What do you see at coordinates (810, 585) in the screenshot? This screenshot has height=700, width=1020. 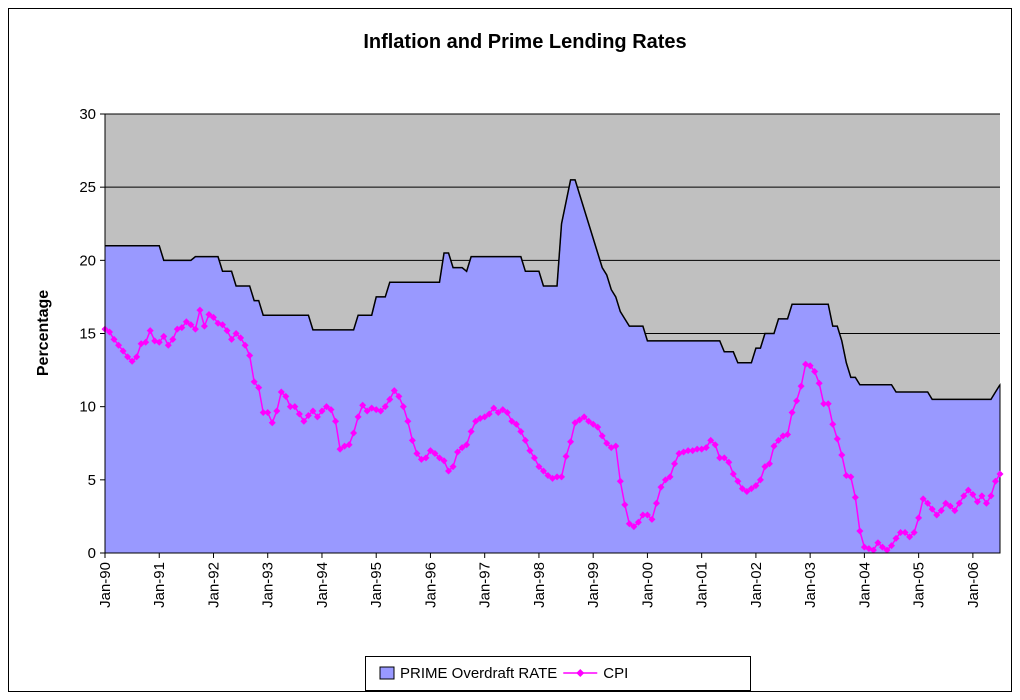 I see `x-tick-label: Jan-03` at bounding box center [810, 585].